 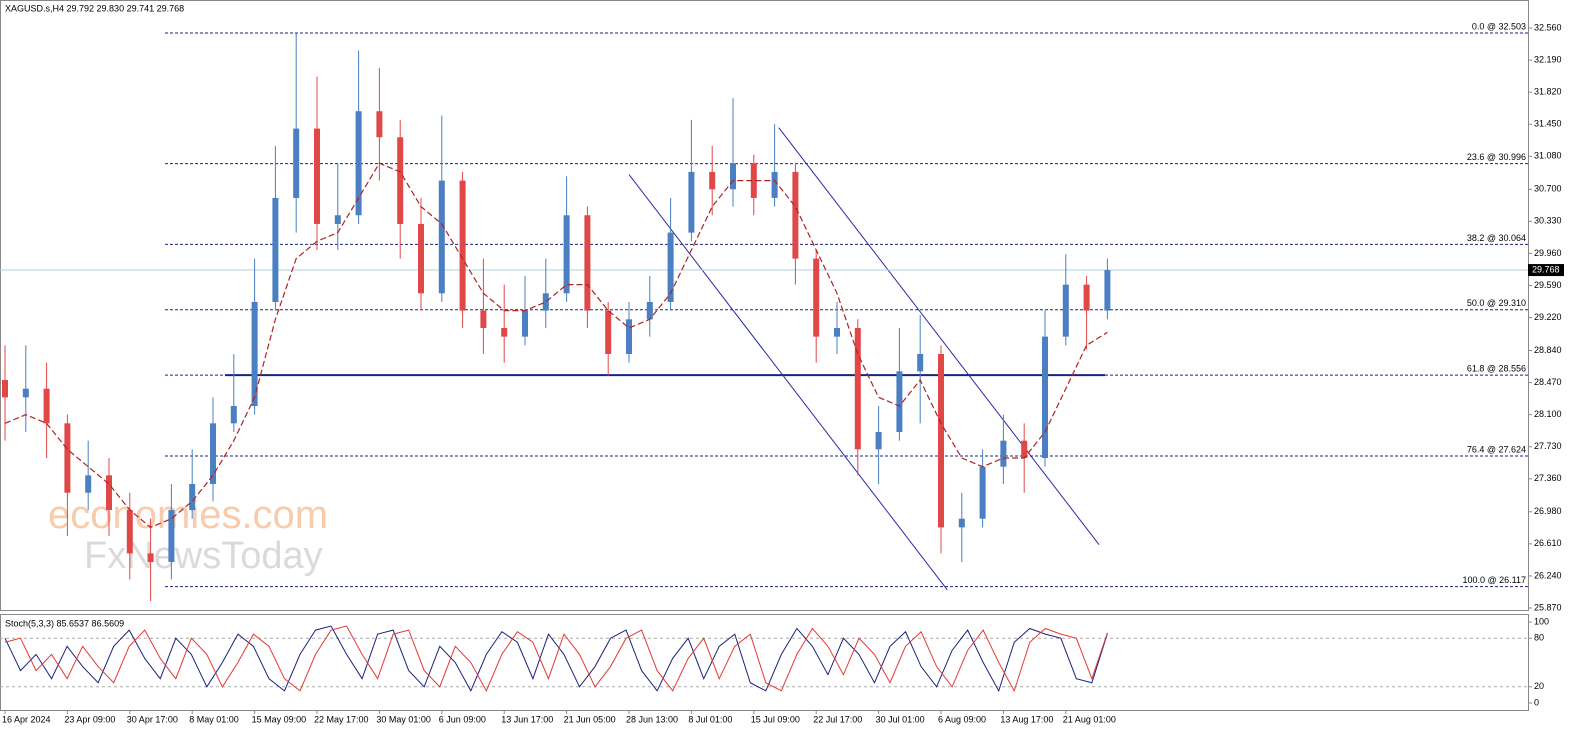 What do you see at coordinates (1548, 382) in the screenshot?
I see `y-tick-label: 28.470` at bounding box center [1548, 382].